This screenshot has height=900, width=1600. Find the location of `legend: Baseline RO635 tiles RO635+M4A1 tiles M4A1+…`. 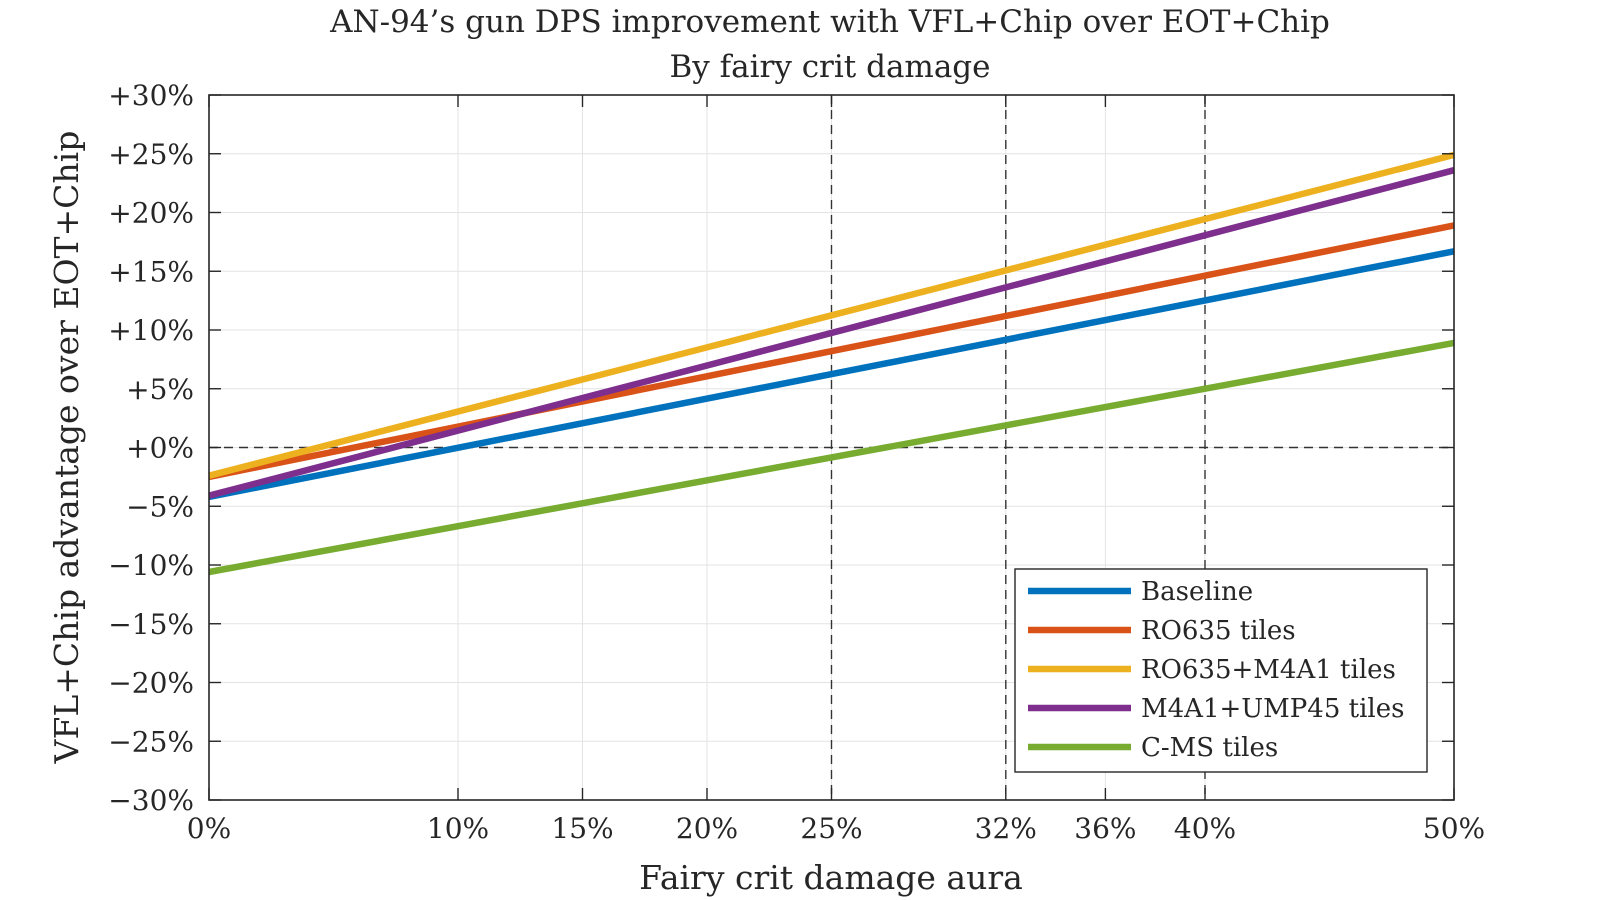

legend: Baseline RO635 tiles RO635+M4A1 tiles M4A1+… is located at coordinates (1221, 670).